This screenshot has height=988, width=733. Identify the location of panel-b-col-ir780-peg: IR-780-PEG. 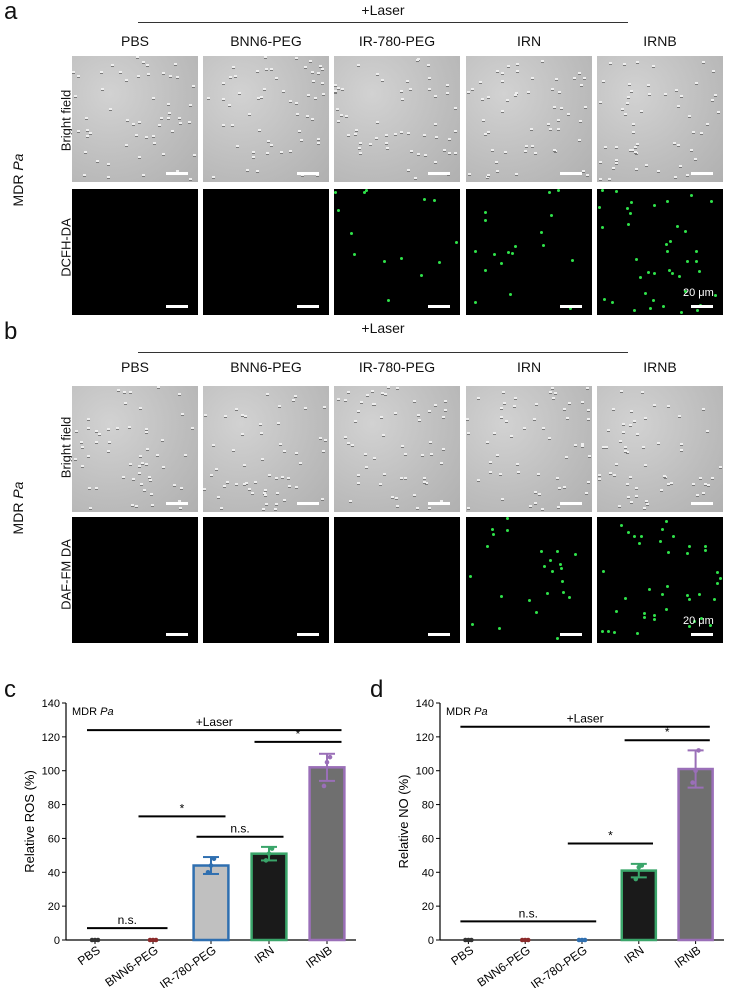
(397, 367).